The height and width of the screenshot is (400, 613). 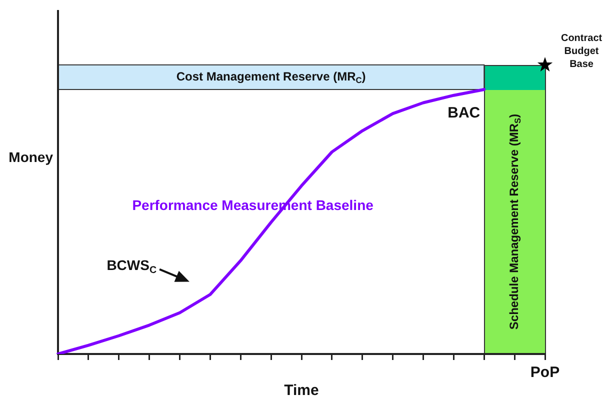 I want to click on annotation: Schedule Management Reserve (MRS), so click(x=514, y=222).